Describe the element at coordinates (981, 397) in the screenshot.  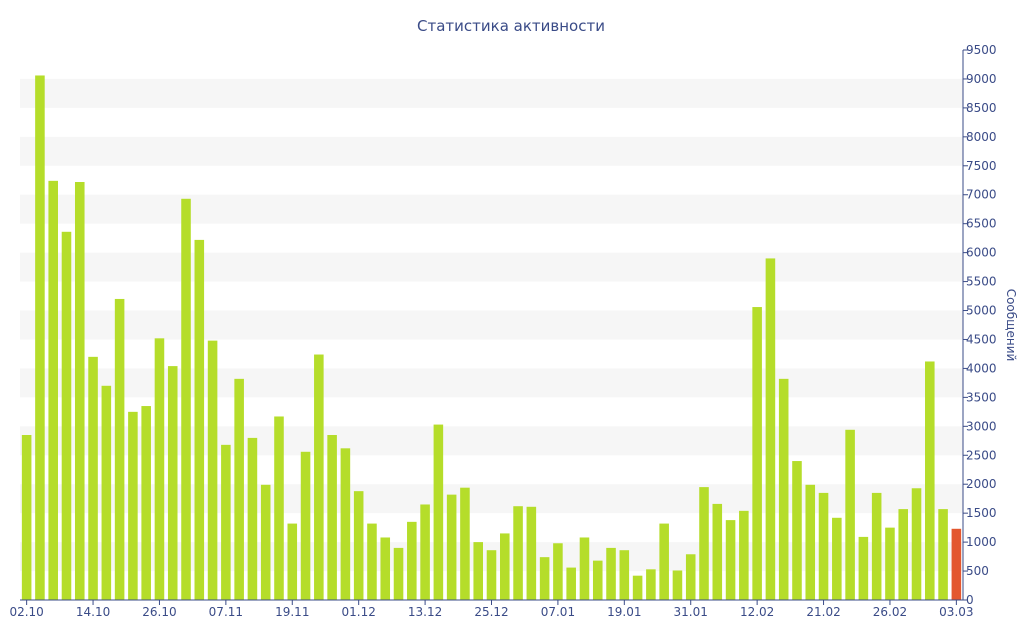
I see `y-tick-label: 3500` at that location.